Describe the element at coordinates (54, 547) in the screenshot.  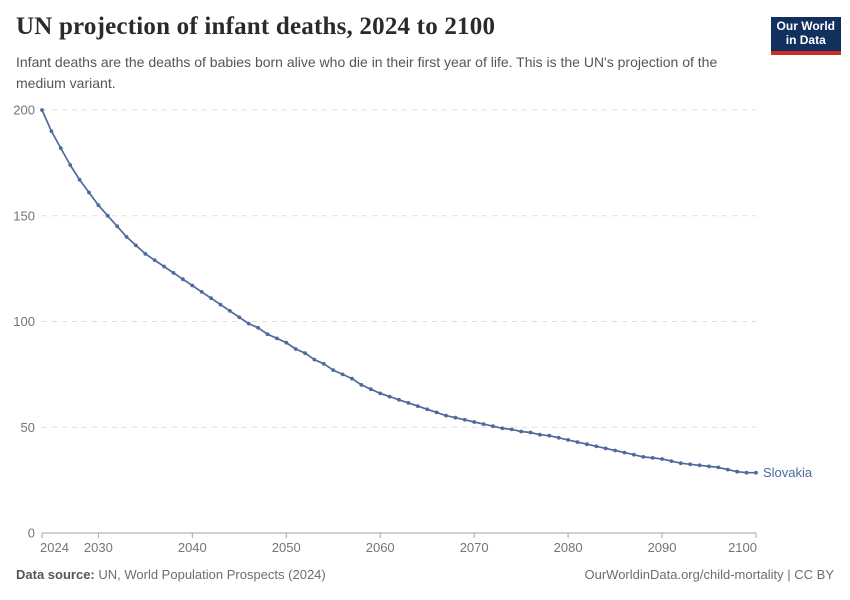
I see `x-axis-label: 2024` at that location.